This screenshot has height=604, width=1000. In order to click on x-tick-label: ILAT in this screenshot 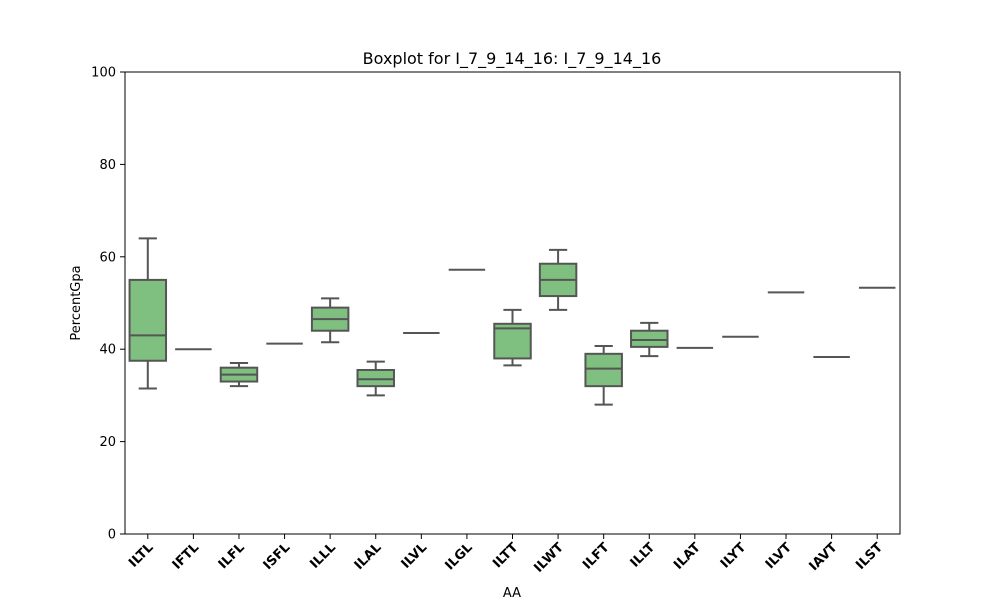, I will do `click(687, 556)`.